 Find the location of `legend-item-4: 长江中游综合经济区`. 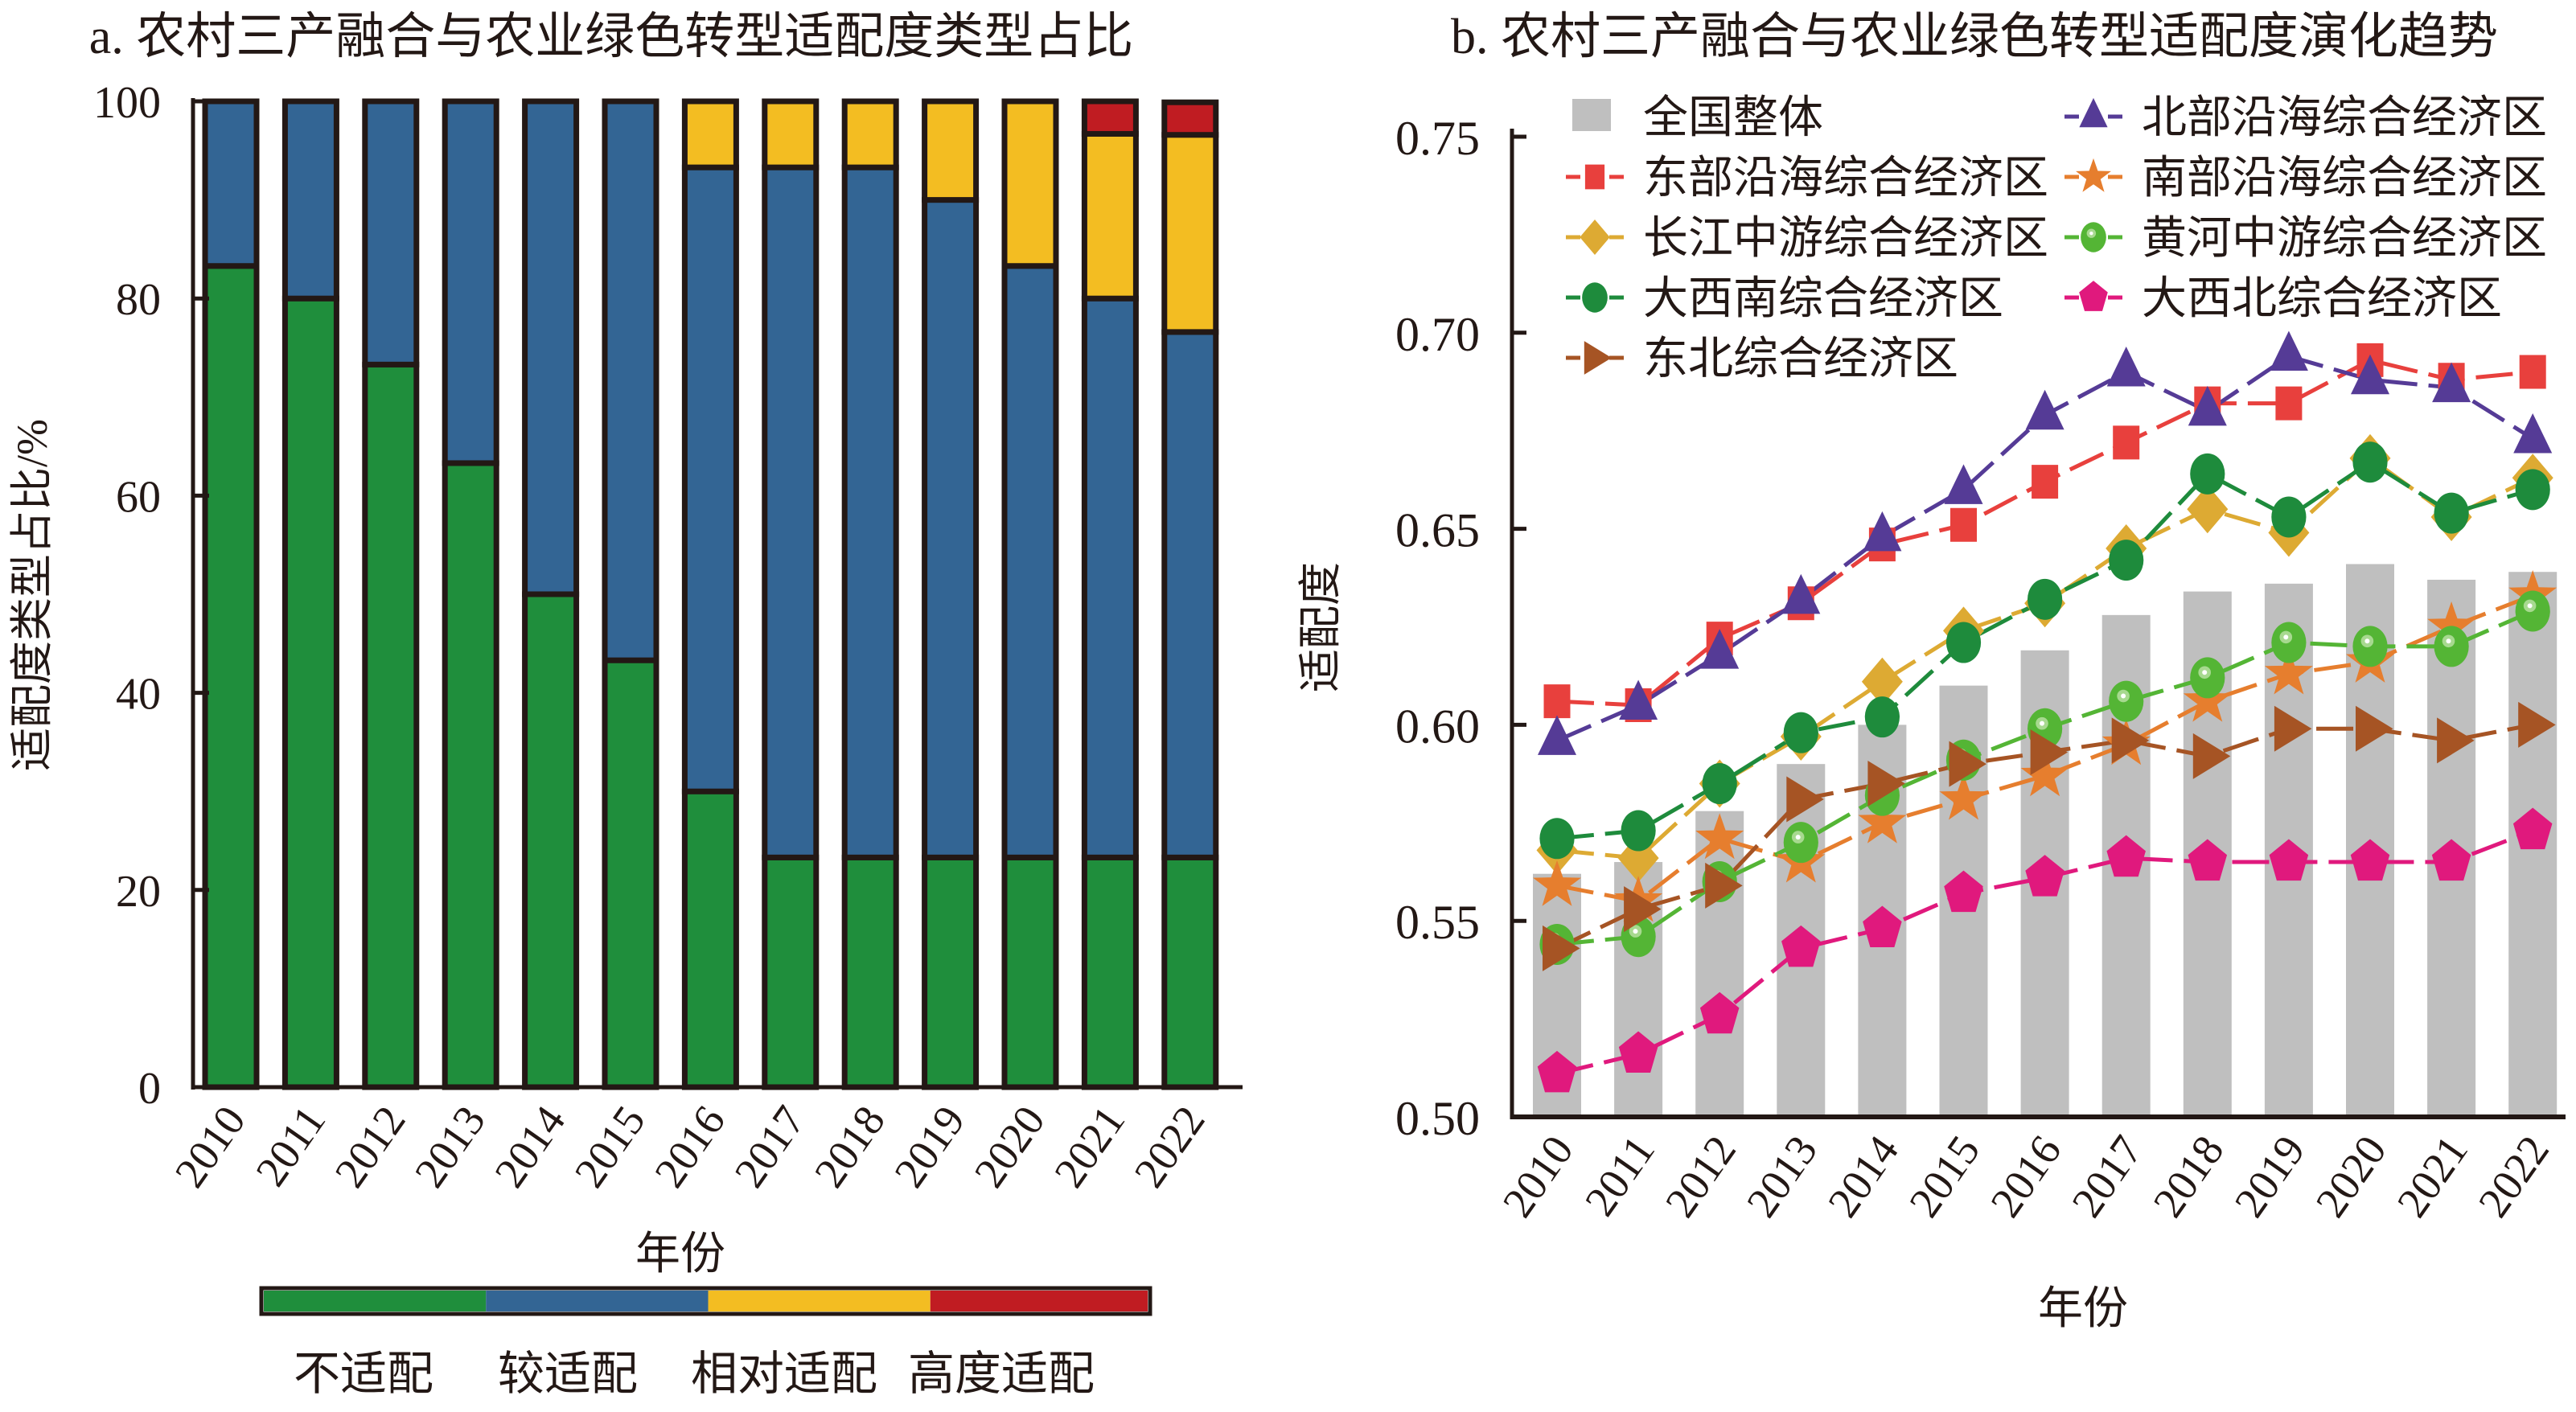

legend-item-4: 长江中游综合经济区 is located at coordinates (1807, 239).